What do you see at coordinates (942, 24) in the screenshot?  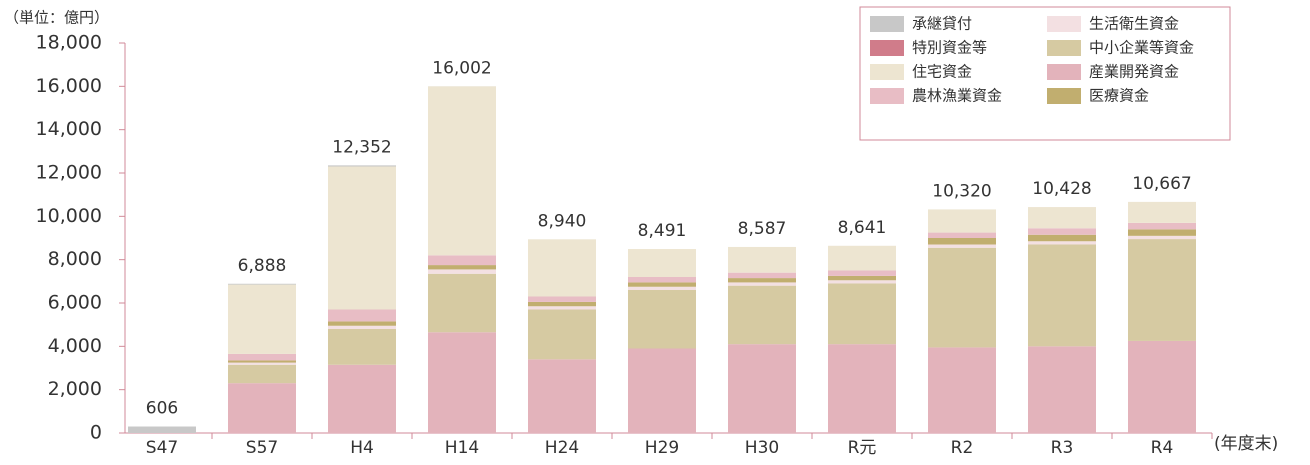 I see `legend-label: 承継貸付` at bounding box center [942, 24].